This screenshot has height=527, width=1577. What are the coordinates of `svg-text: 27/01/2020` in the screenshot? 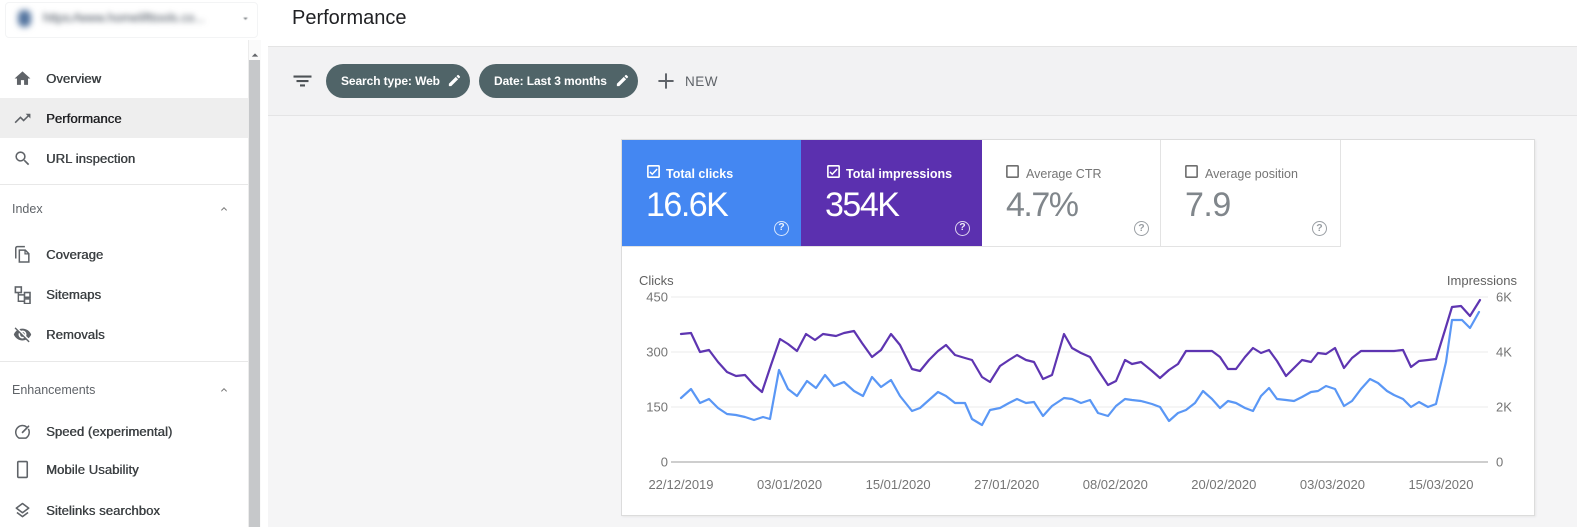 It's located at (1006, 484).